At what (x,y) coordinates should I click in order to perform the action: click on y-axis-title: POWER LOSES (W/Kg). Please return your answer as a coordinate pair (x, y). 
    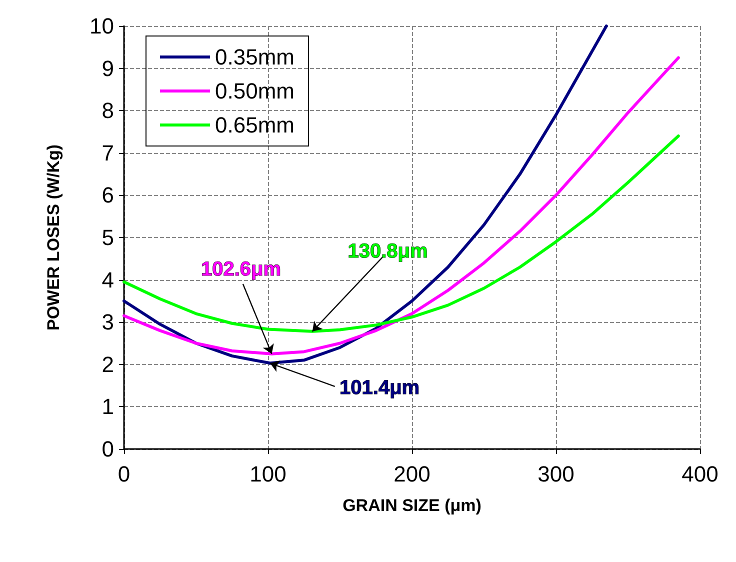
    Looking at the image, I should click on (53, 237).